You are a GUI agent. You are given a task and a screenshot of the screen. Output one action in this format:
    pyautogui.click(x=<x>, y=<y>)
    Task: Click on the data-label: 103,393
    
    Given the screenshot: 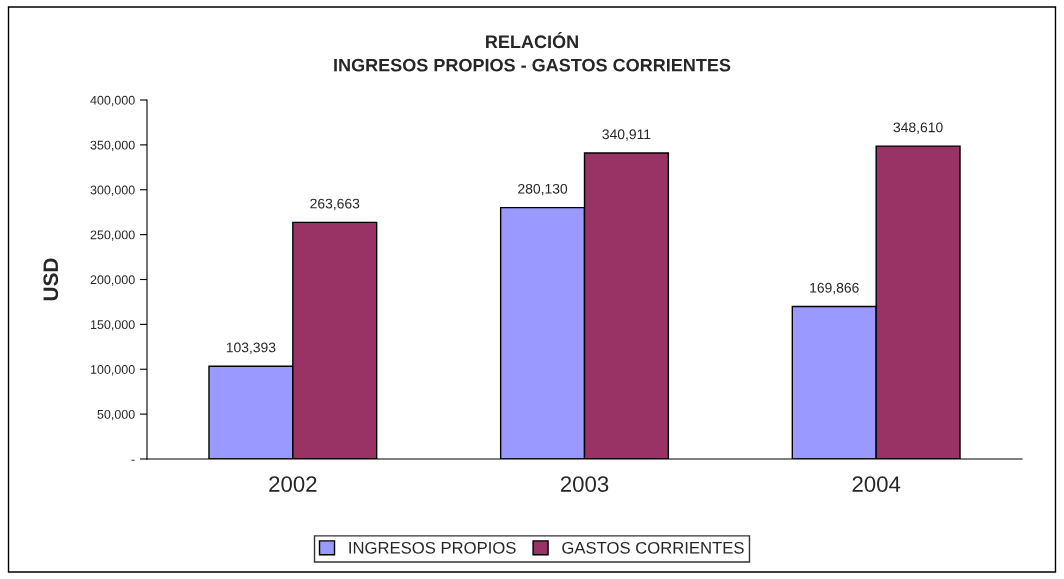 What is the action you would take?
    pyautogui.click(x=251, y=348)
    